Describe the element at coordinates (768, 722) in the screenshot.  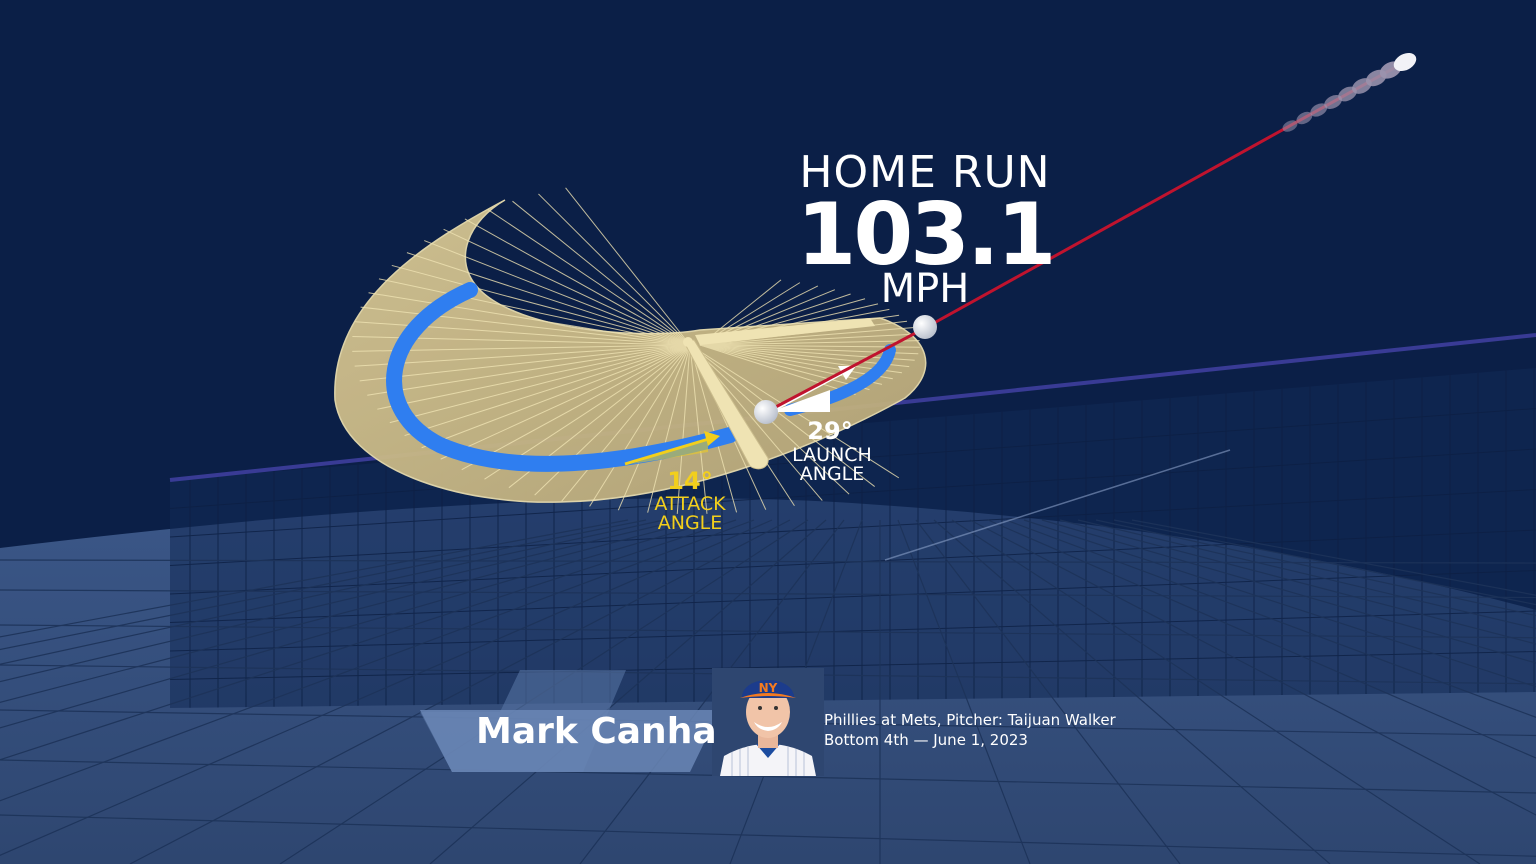
I see `player-headshot: NY` at that location.